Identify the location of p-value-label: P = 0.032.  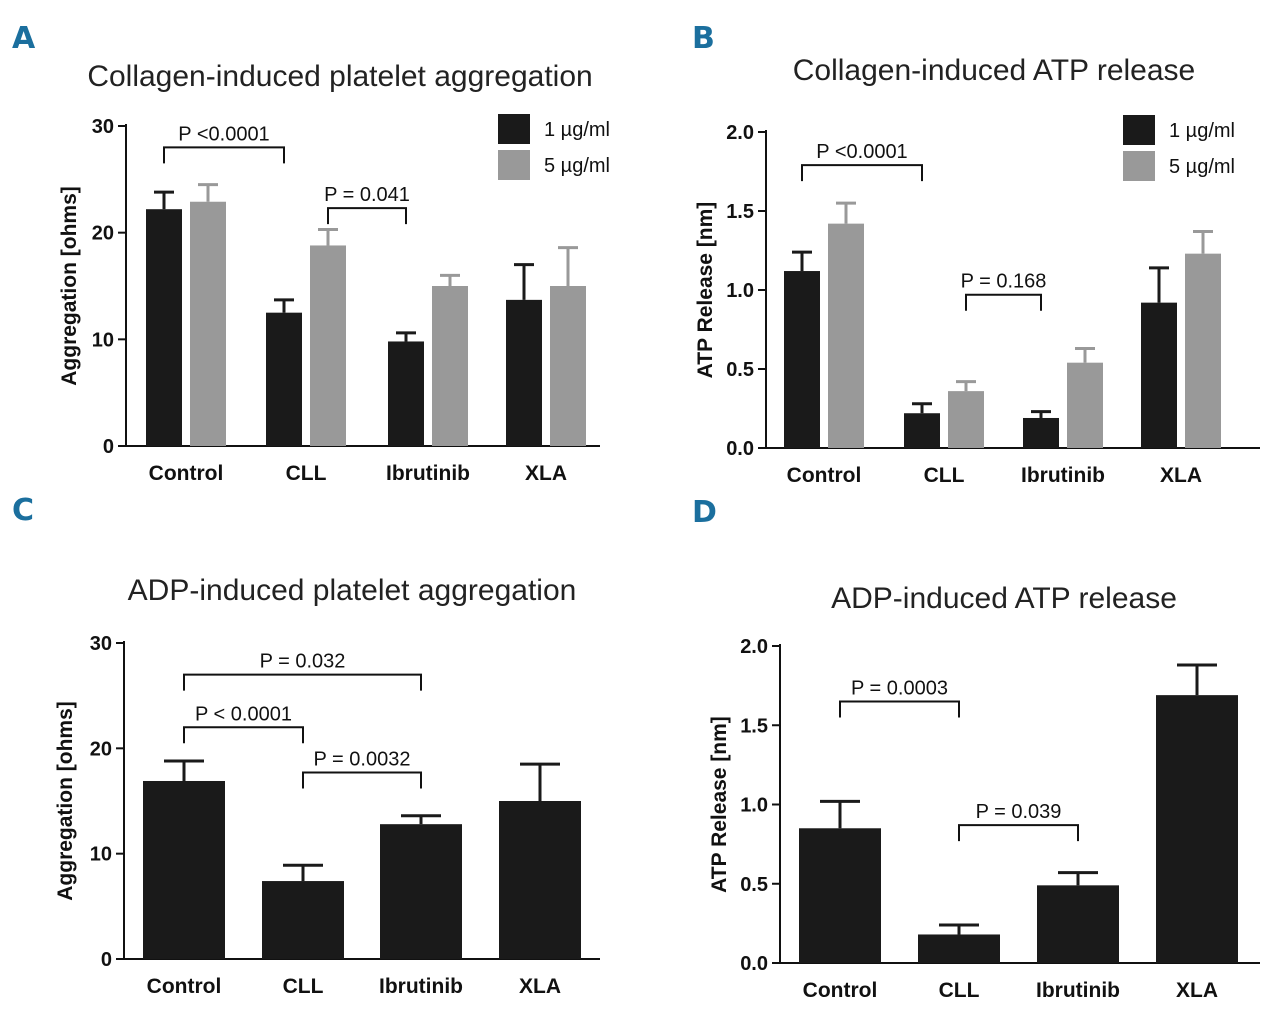
(303, 662).